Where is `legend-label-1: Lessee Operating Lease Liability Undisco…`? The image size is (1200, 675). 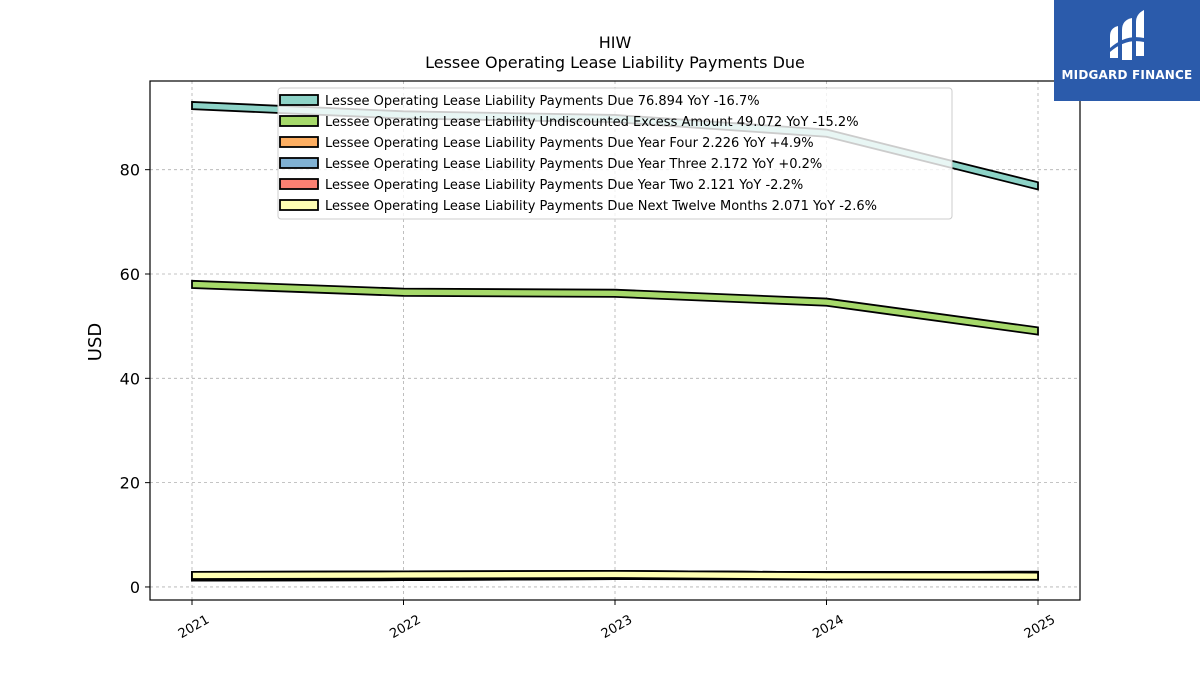
legend-label-1: Lessee Operating Lease Liability Undisco… is located at coordinates (592, 122).